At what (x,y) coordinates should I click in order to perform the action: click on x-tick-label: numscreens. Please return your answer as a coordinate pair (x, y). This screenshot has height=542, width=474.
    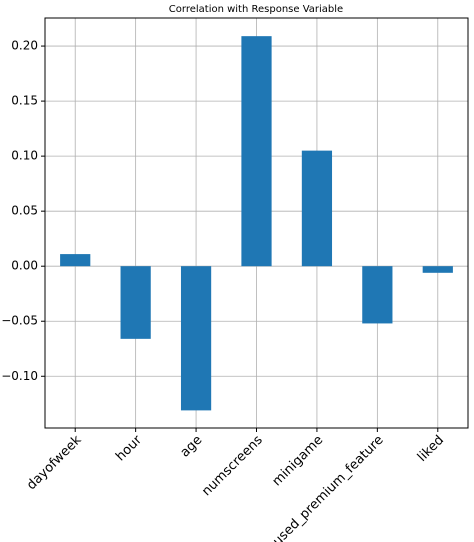
    Looking at the image, I should click on (232, 466).